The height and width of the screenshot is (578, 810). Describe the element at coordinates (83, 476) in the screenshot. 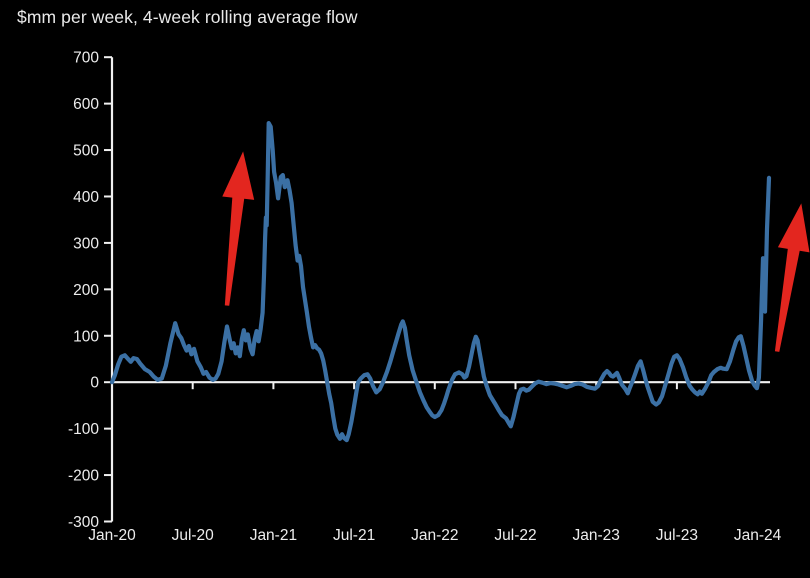

I see `y-tick-label: -200` at that location.